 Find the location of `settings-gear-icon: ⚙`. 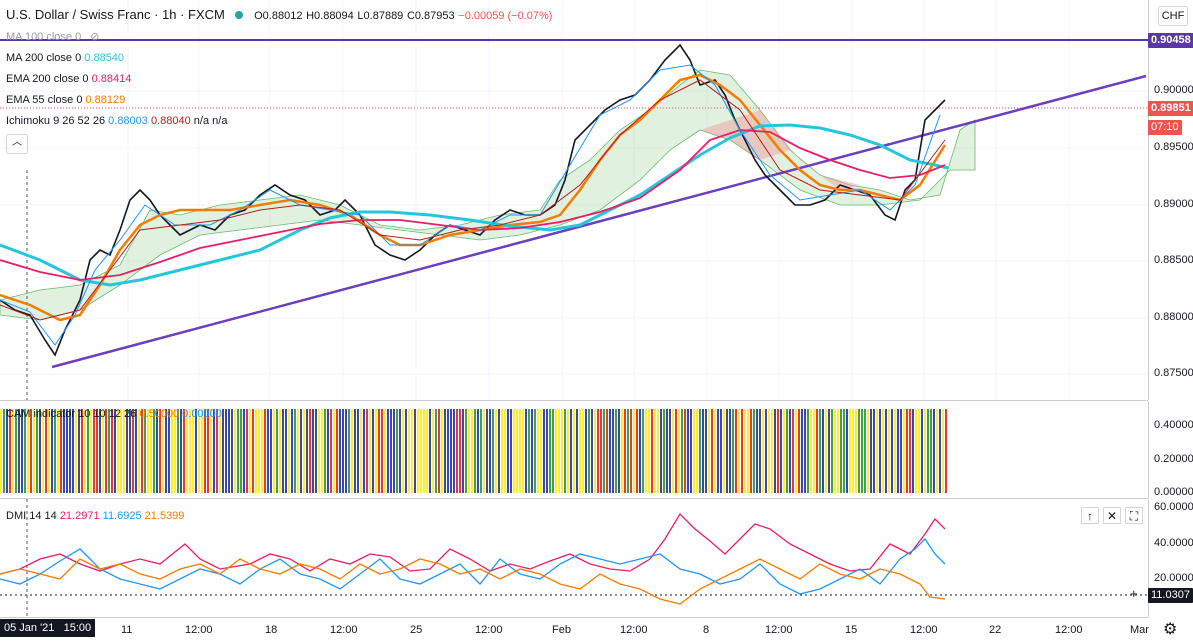

settings-gear-icon: ⚙ is located at coordinates (1170, 629).